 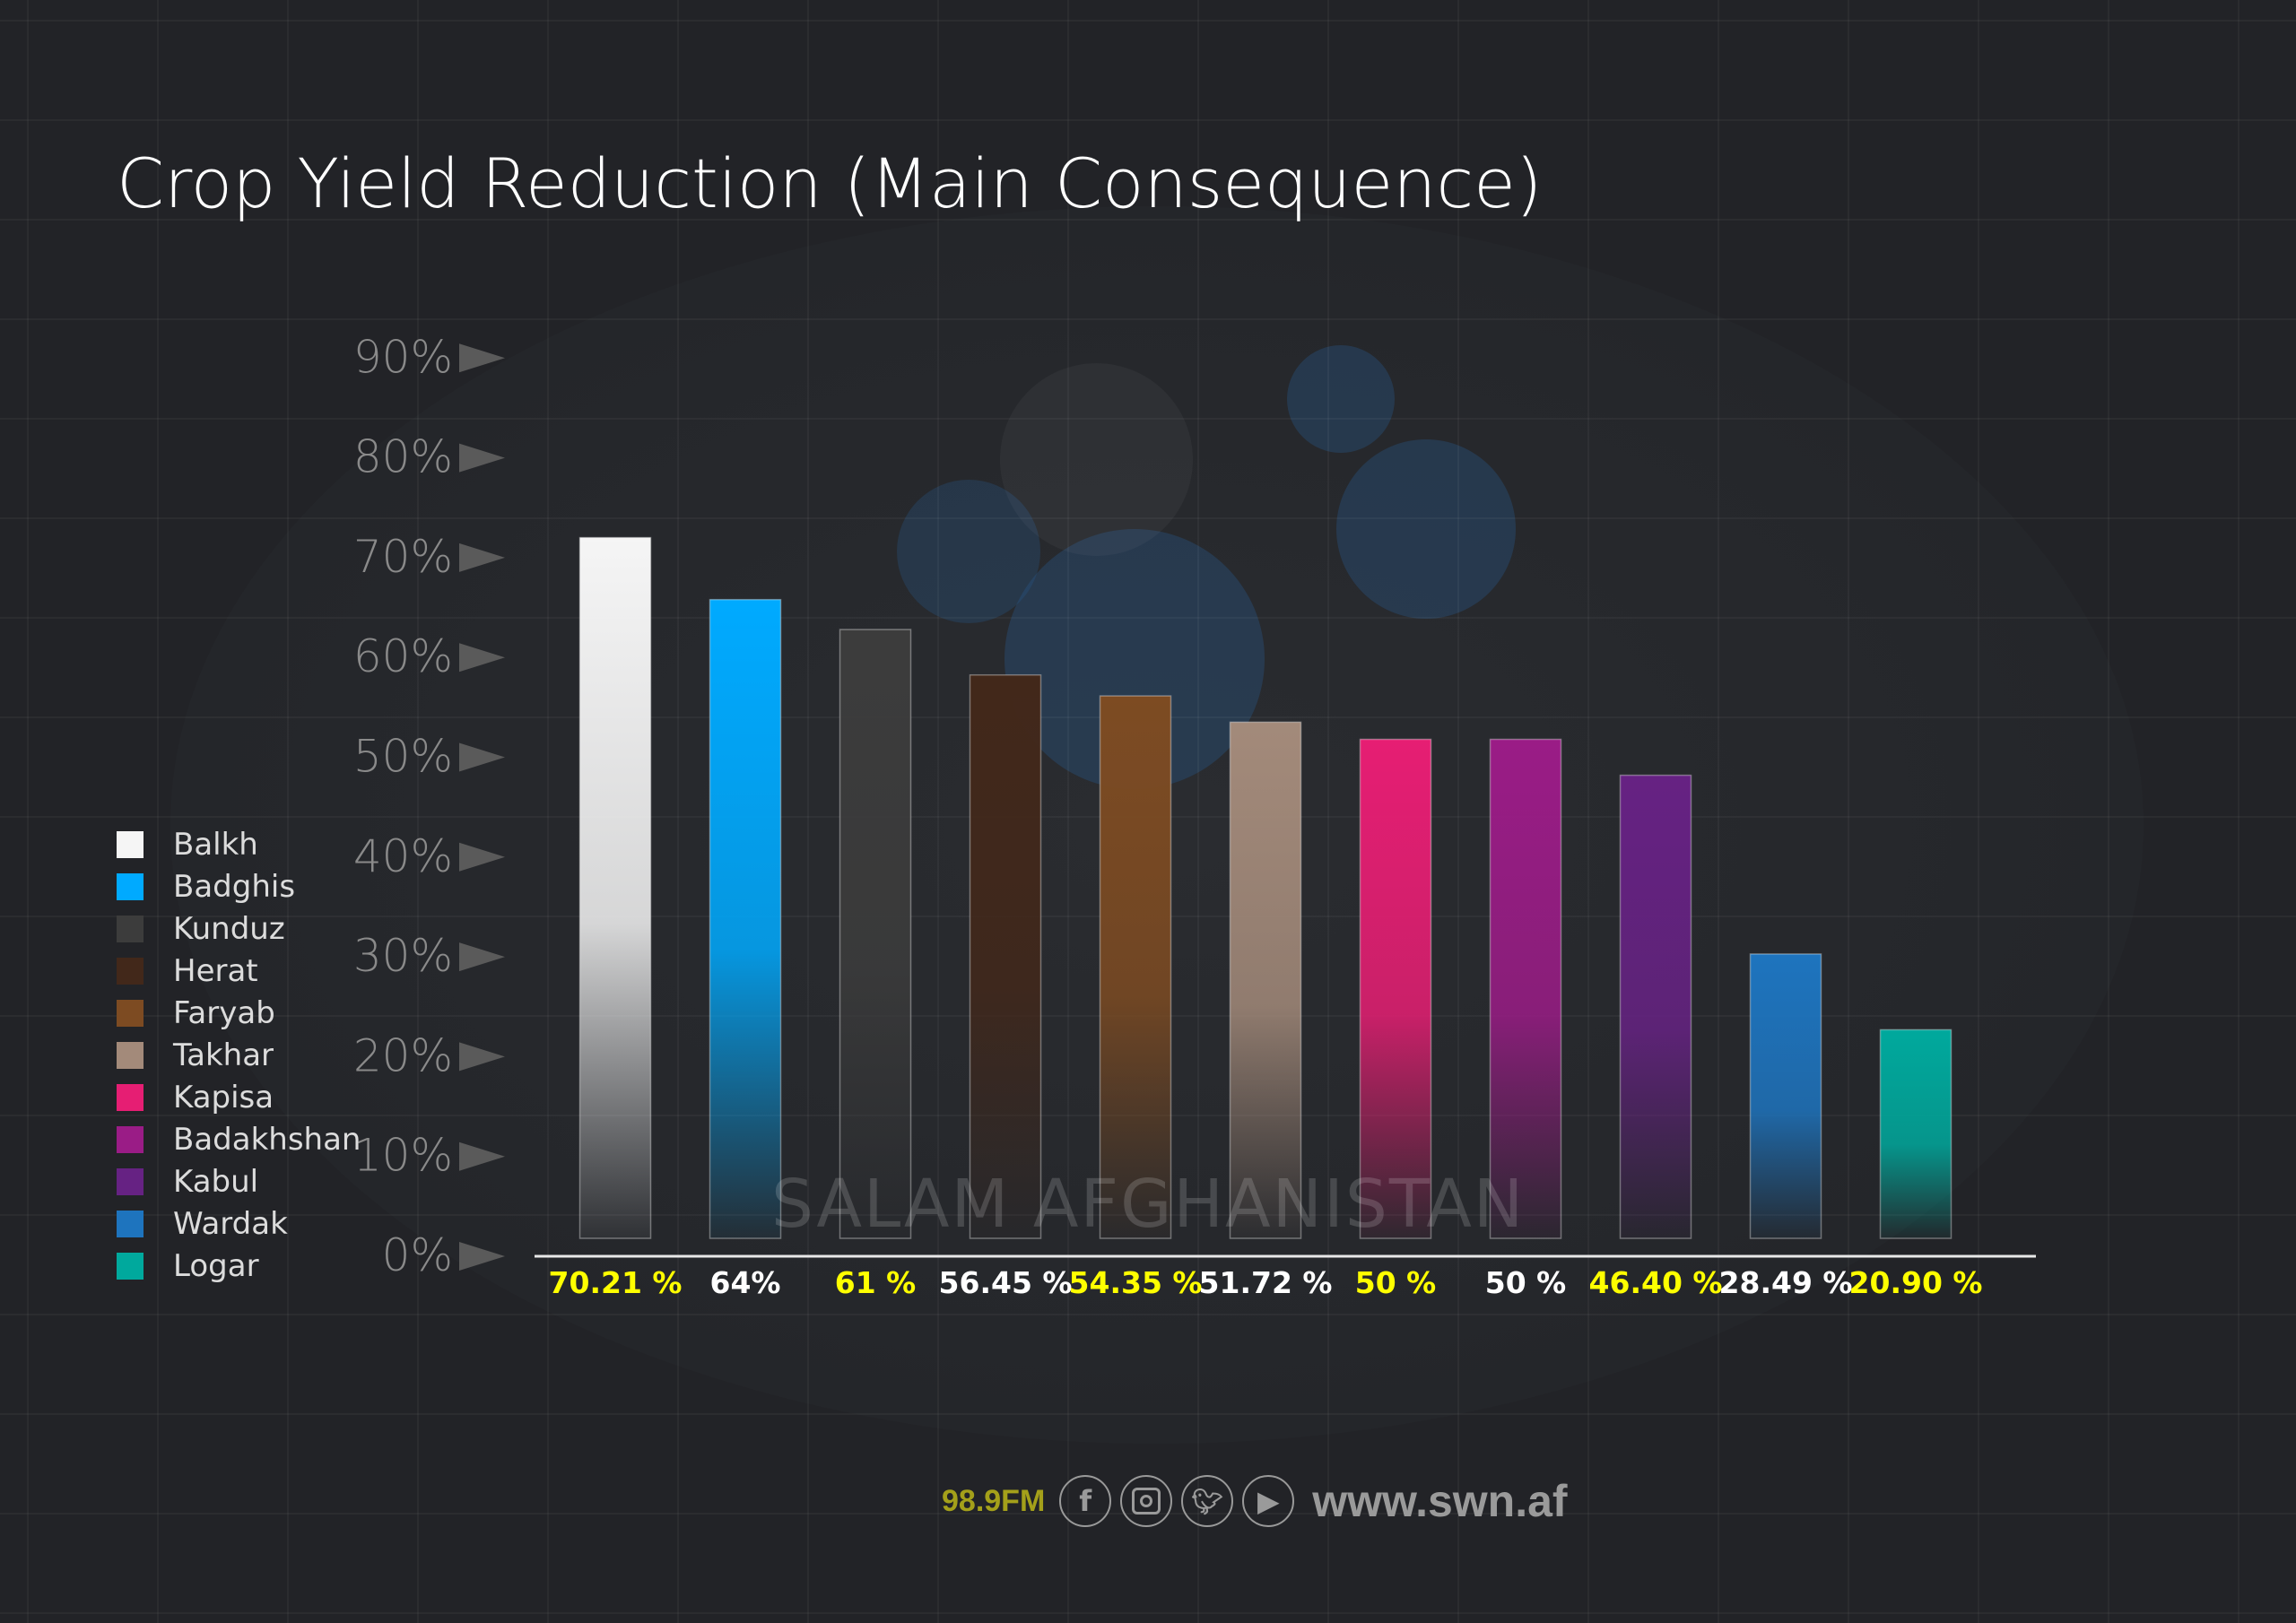 I want to click on bar-balkh, so click(x=615, y=887).